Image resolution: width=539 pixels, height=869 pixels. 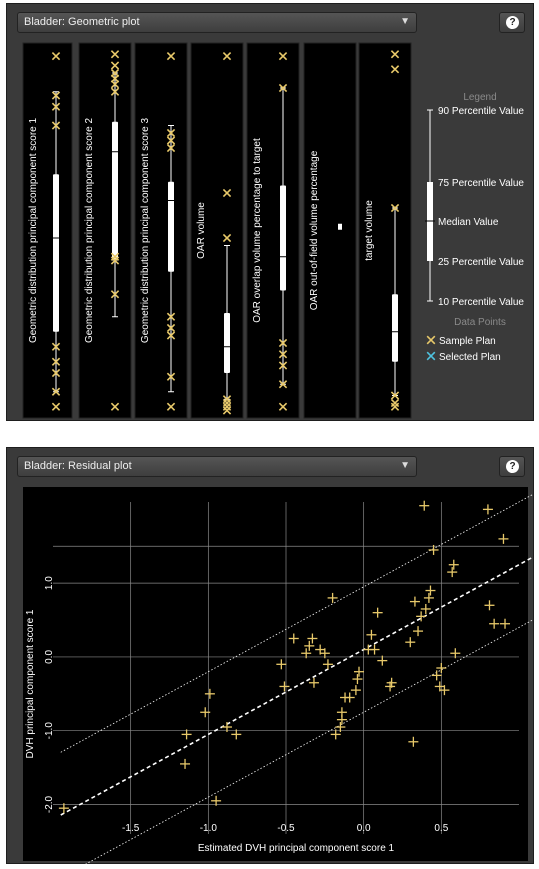 I want to click on x-tick-label: 0.5, so click(x=441, y=828).